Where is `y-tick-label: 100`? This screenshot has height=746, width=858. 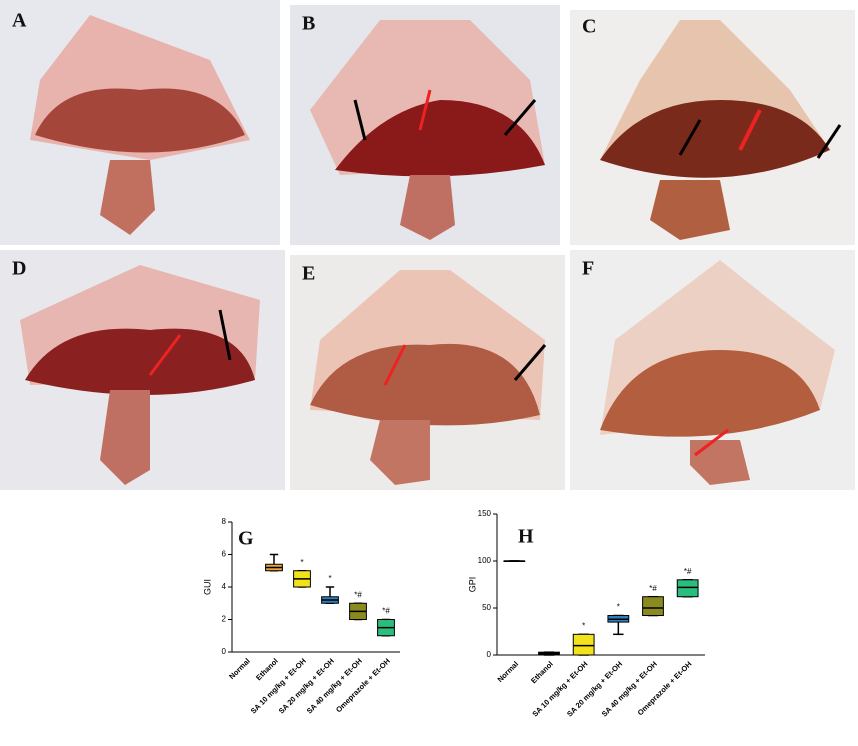
y-tick-label: 100 is located at coordinates (485, 560).